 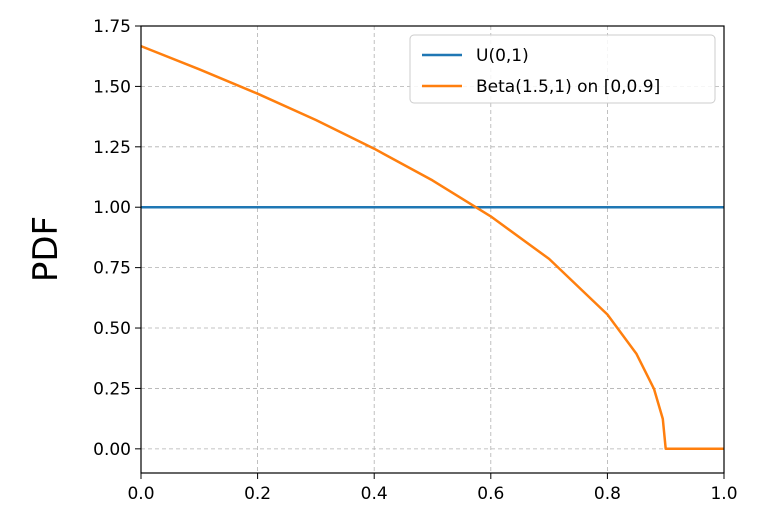 What do you see at coordinates (257, 494) in the screenshot?
I see `x-tick-label: 0.2` at bounding box center [257, 494].